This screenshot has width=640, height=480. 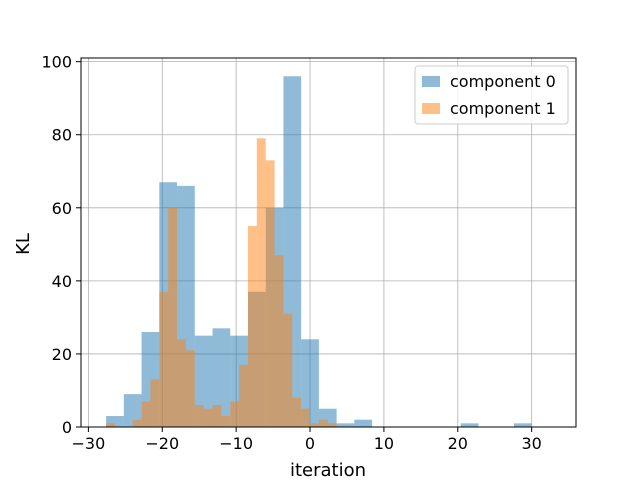 I want to click on x-axis-ticks: −30 −20 −10 0 10 20 30, so click(x=307, y=440).